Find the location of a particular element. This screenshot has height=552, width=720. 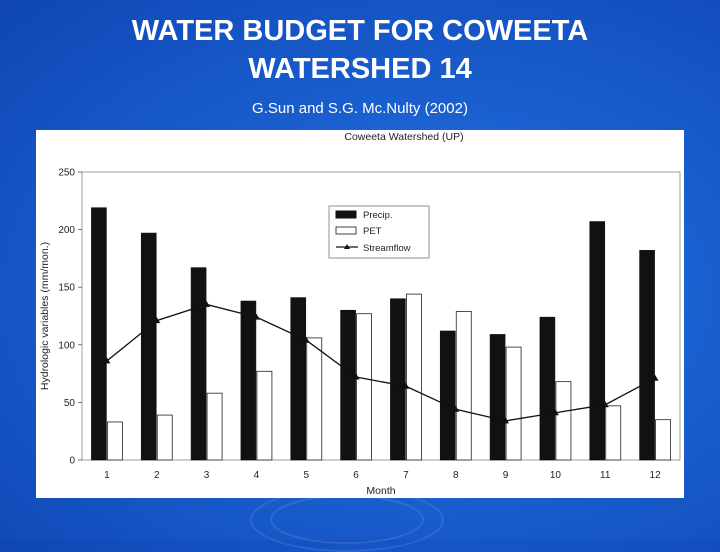

x-tick-label: 4 is located at coordinates (257, 475).